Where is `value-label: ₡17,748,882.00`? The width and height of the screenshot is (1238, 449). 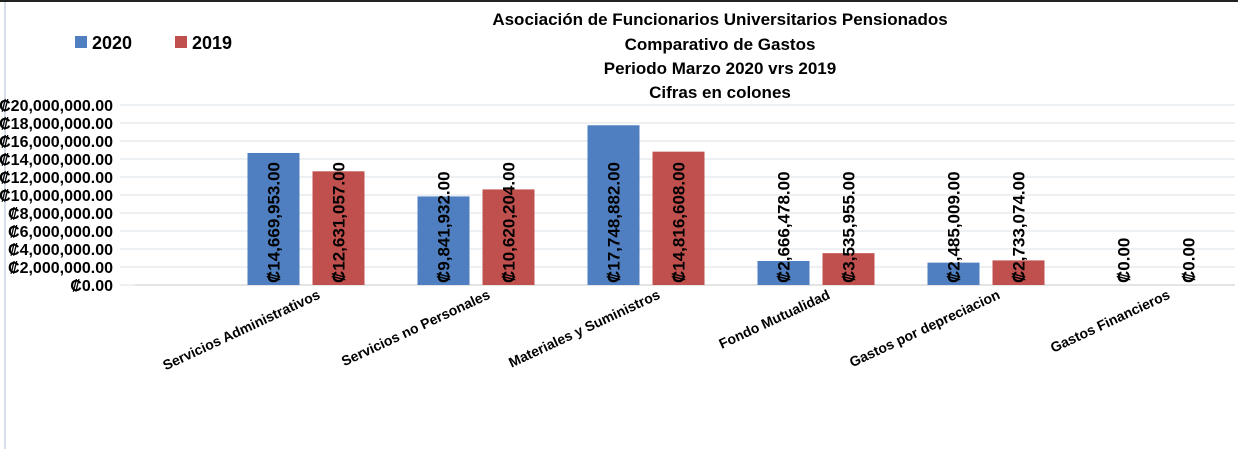 value-label: ₡17,748,882.00 is located at coordinates (614, 222).